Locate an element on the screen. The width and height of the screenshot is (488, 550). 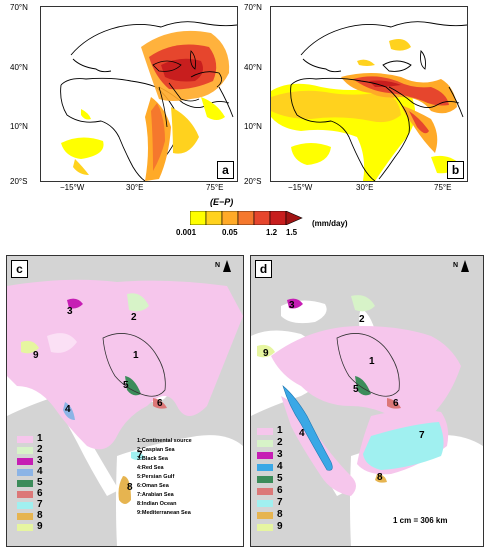
panel-d-north-label: N is located at coordinates (456, 265).